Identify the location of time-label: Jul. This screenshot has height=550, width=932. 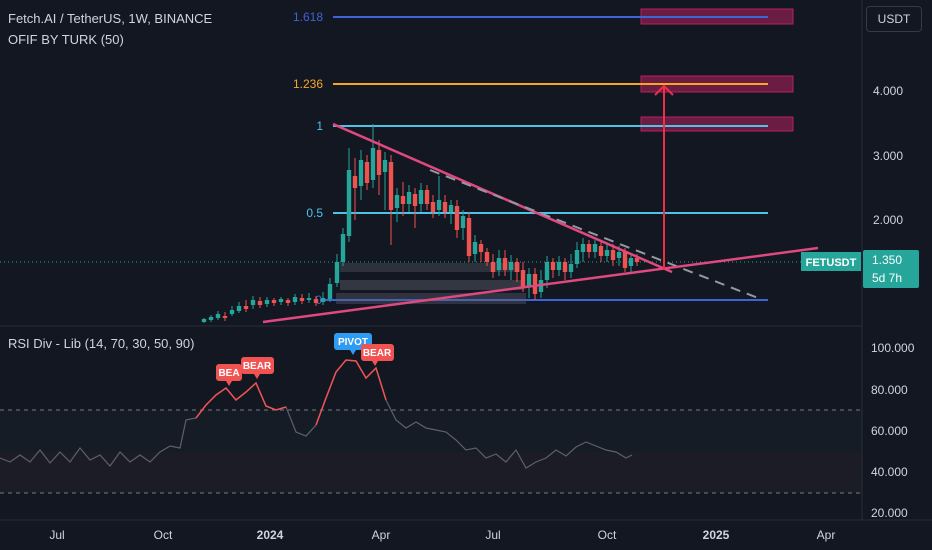
(492, 535).